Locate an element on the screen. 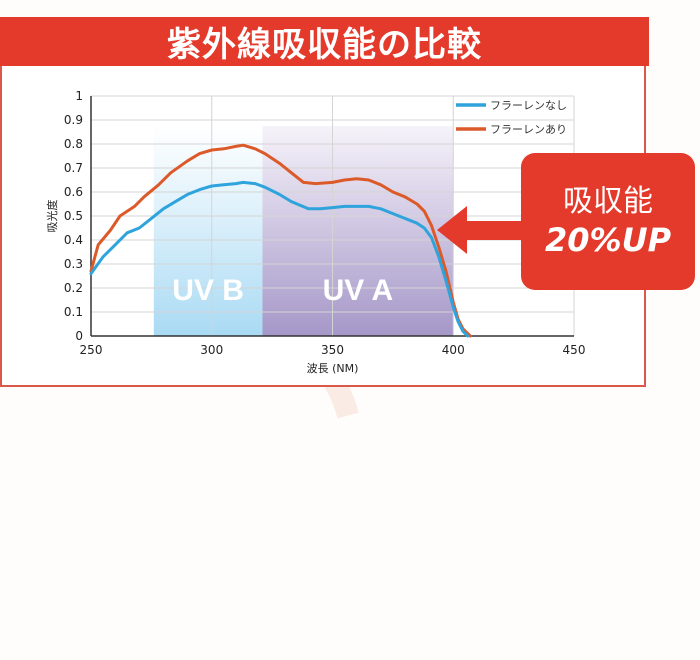 This screenshot has height=660, width=700. improvement-callout: 吸収能 20%UP is located at coordinates (608, 221).